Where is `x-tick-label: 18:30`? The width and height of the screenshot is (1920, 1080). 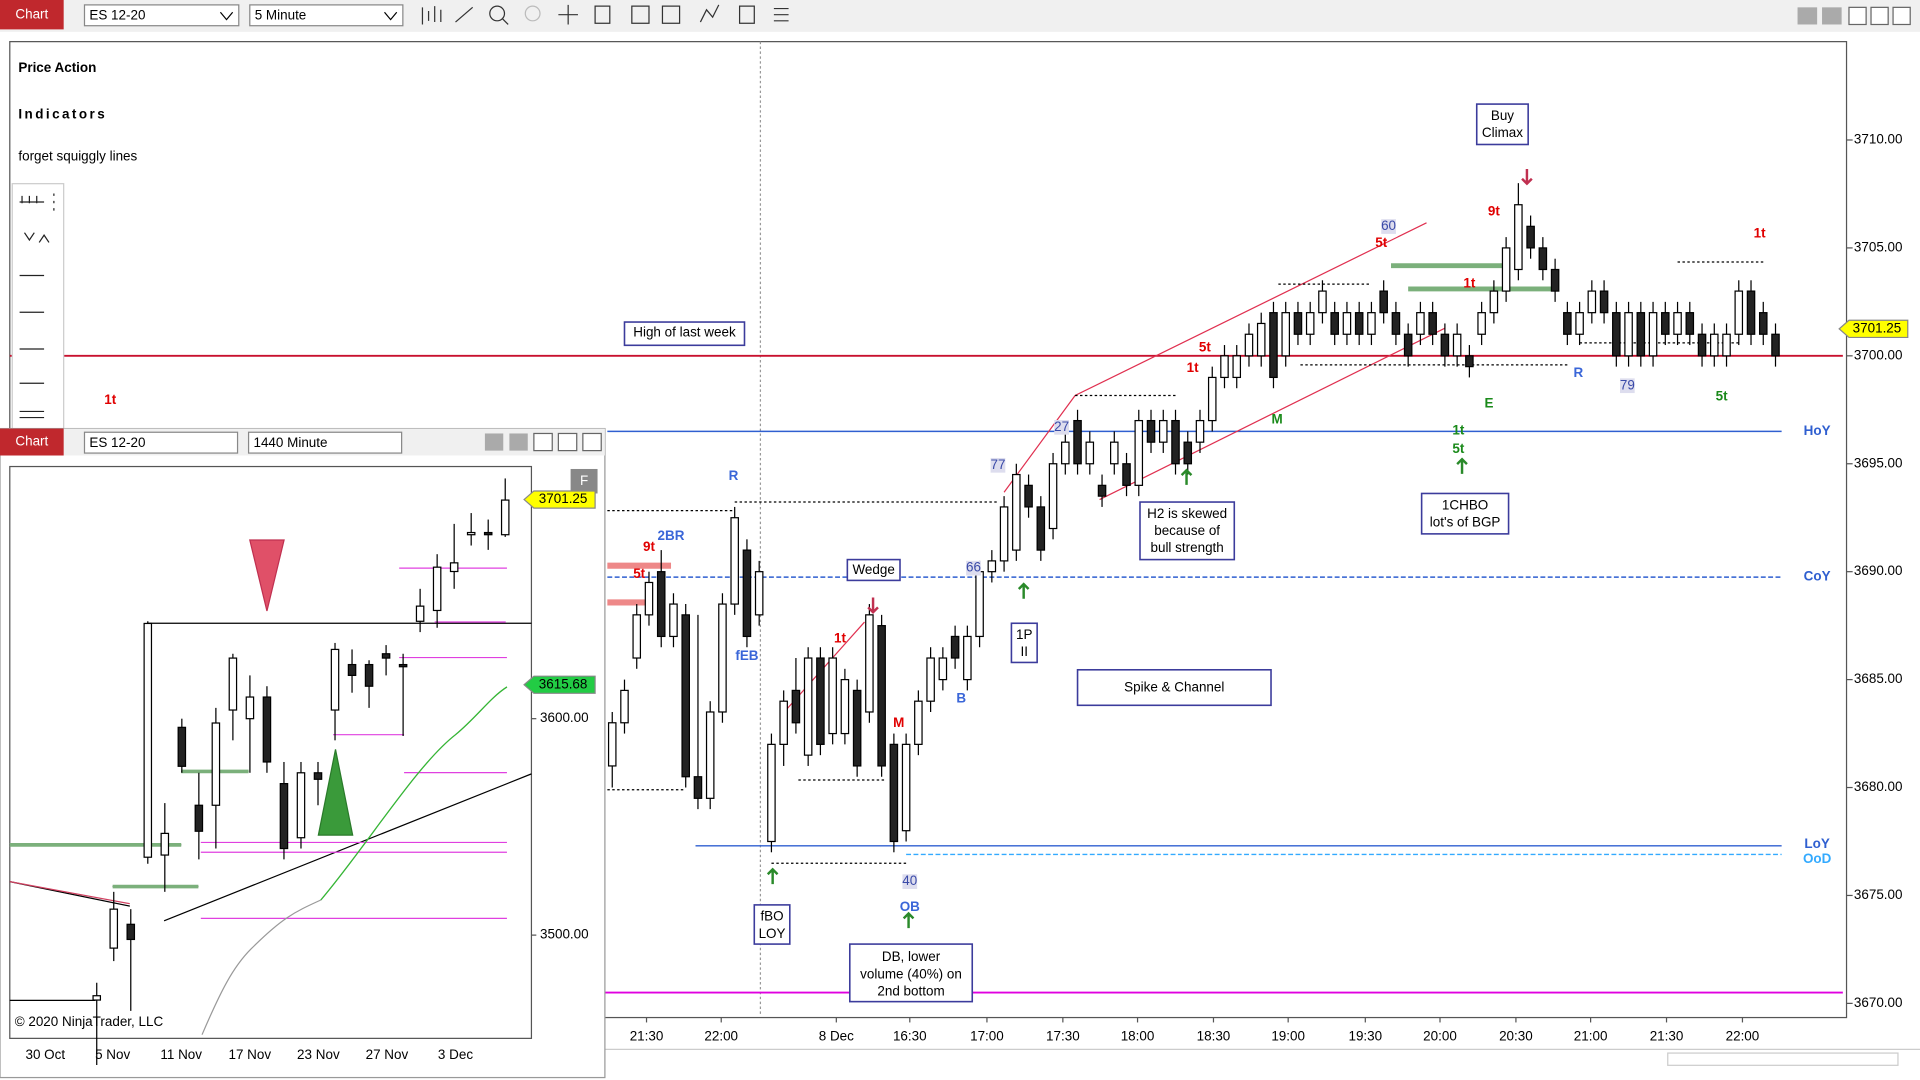 x-tick-label: 18:30 is located at coordinates (1214, 1036).